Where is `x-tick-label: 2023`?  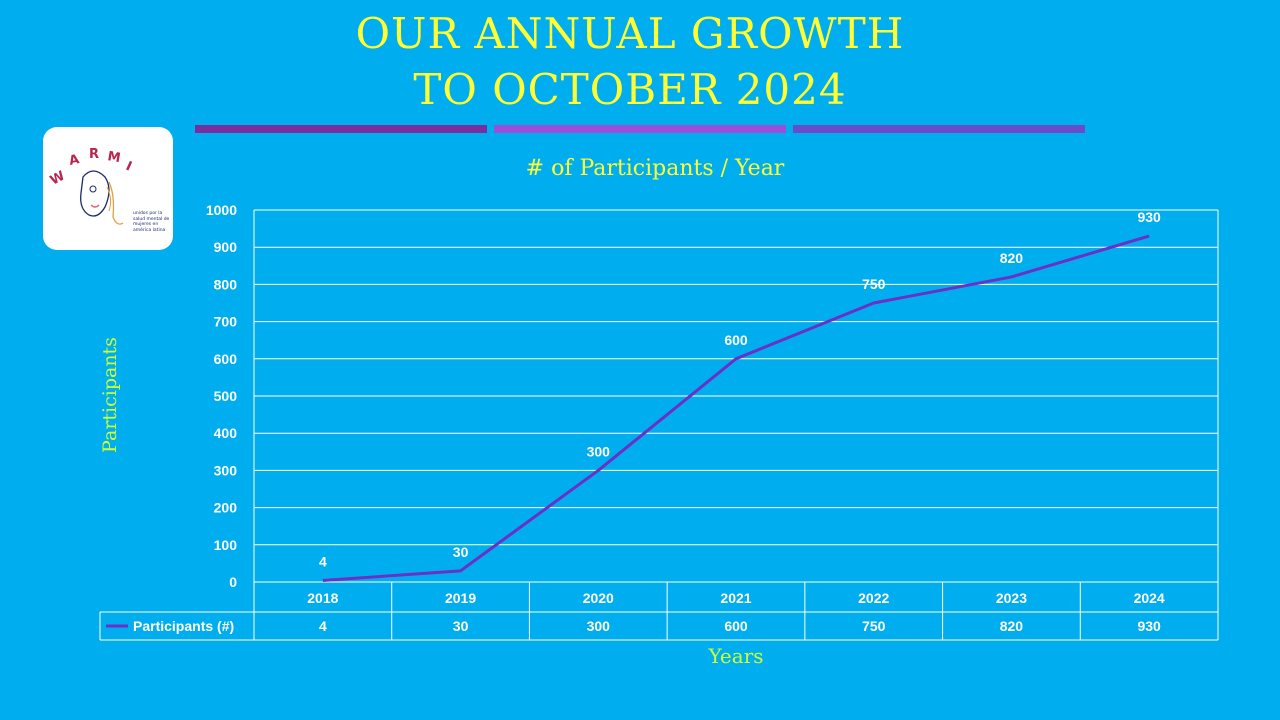
x-tick-label: 2023 is located at coordinates (1011, 598).